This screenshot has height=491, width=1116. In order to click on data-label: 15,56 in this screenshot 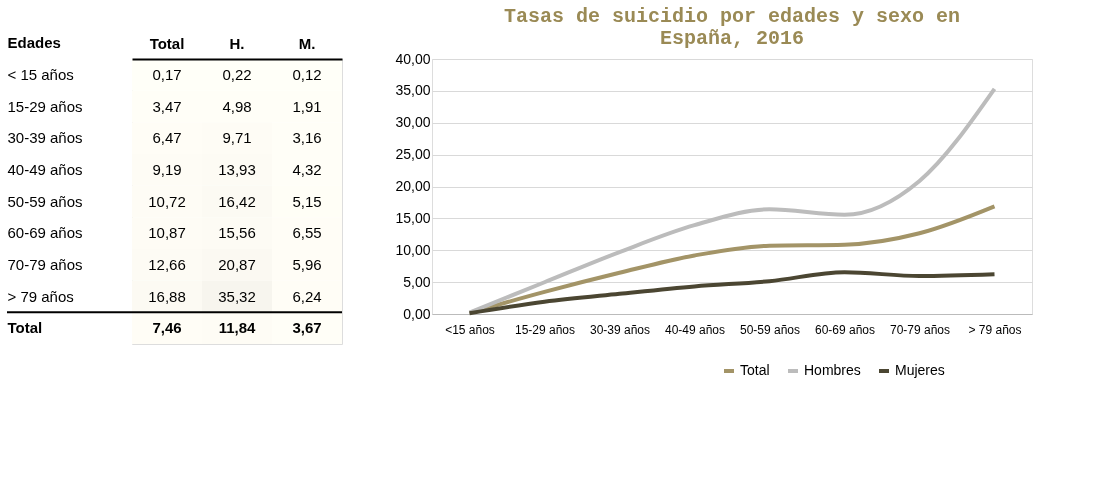, I will do `click(237, 233)`.